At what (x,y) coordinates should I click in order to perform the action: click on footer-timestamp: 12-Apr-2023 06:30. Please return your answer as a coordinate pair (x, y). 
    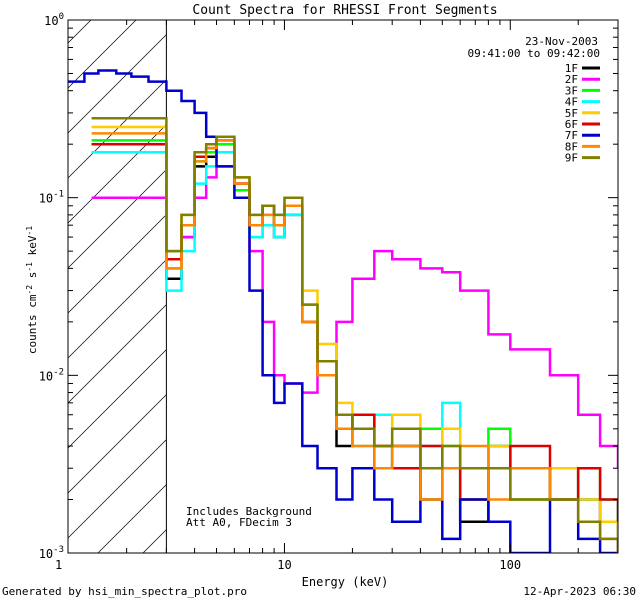
    Looking at the image, I should click on (579, 591).